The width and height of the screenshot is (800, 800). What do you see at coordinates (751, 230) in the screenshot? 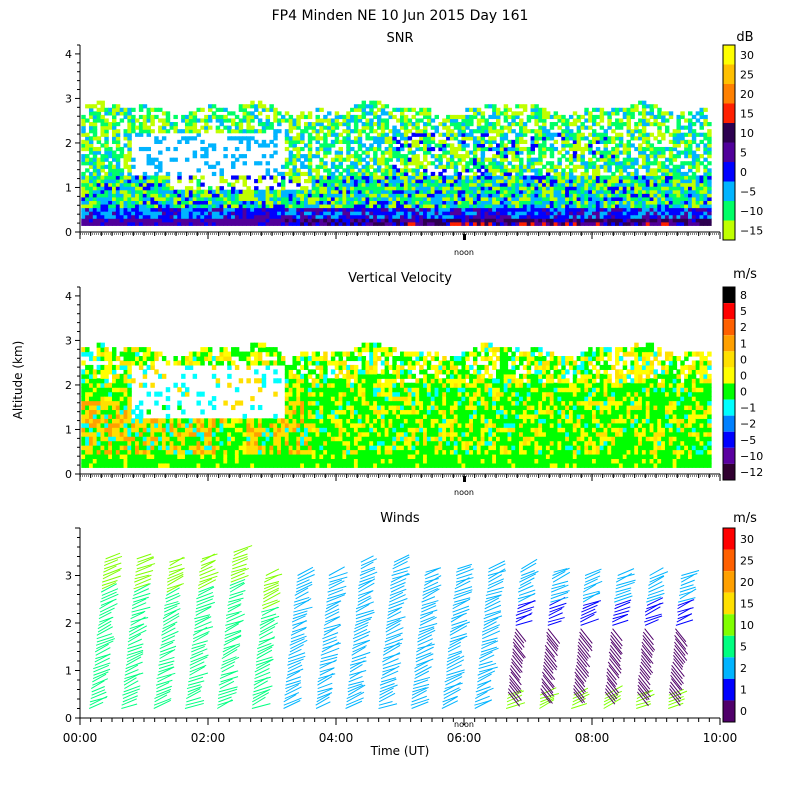
I see `colorbar-label: −15` at bounding box center [751, 230].